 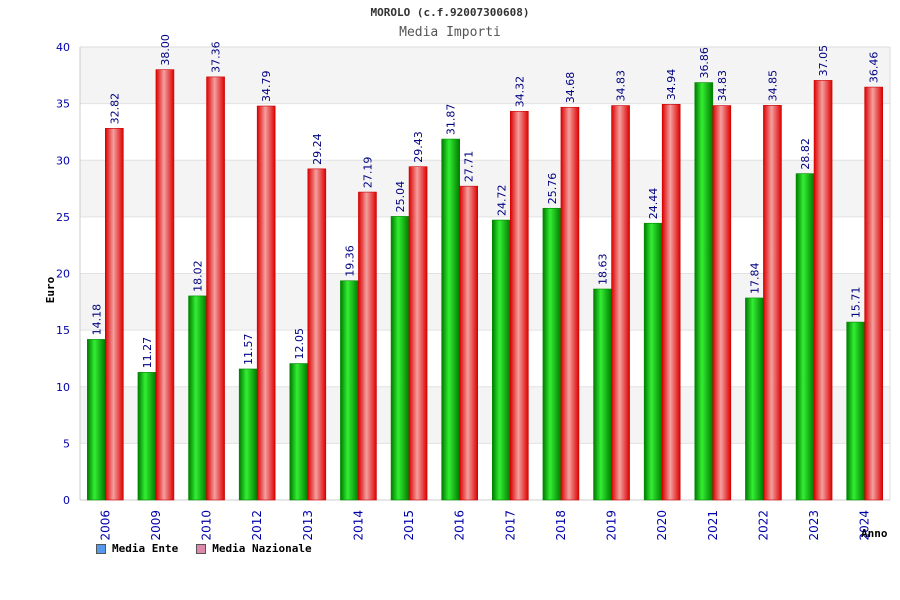 I want to click on data-label: 19.36, so click(x=349, y=261).